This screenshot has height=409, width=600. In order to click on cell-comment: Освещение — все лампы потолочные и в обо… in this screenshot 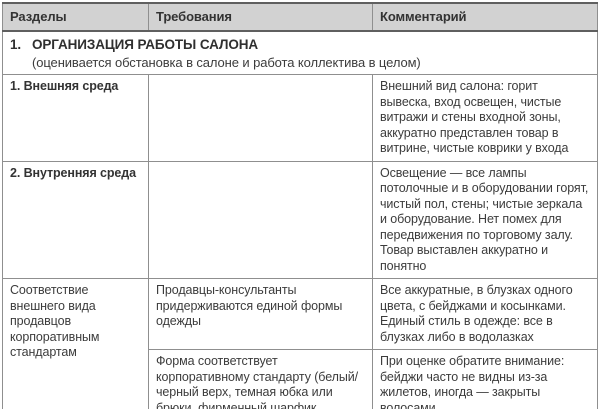, I will do `click(485, 219)`.